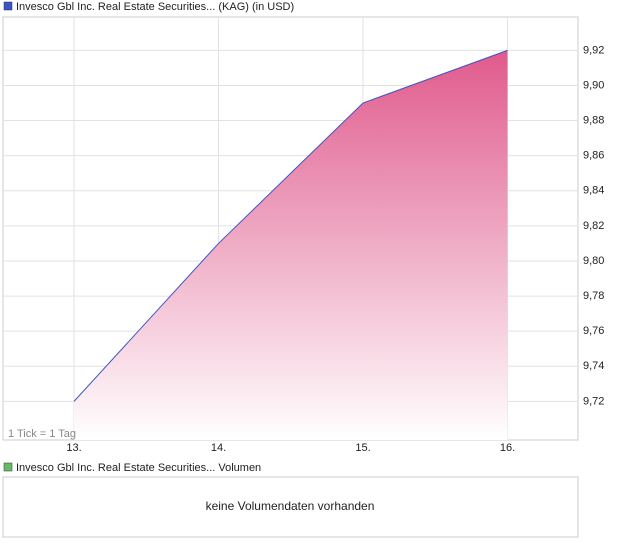 This screenshot has width=620, height=546. What do you see at coordinates (42, 434) in the screenshot?
I see `note: 1 Tick = 1 Tag` at bounding box center [42, 434].